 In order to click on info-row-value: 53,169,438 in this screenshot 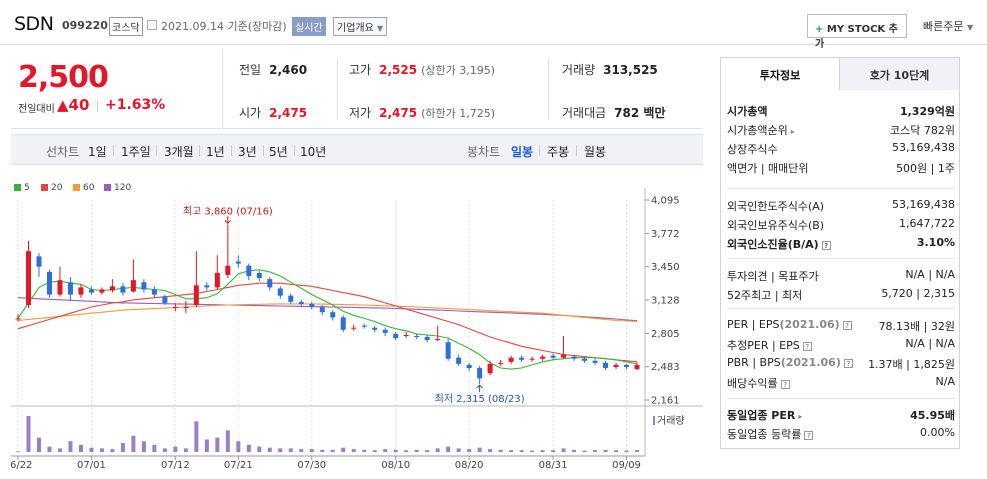, I will do `click(923, 147)`.